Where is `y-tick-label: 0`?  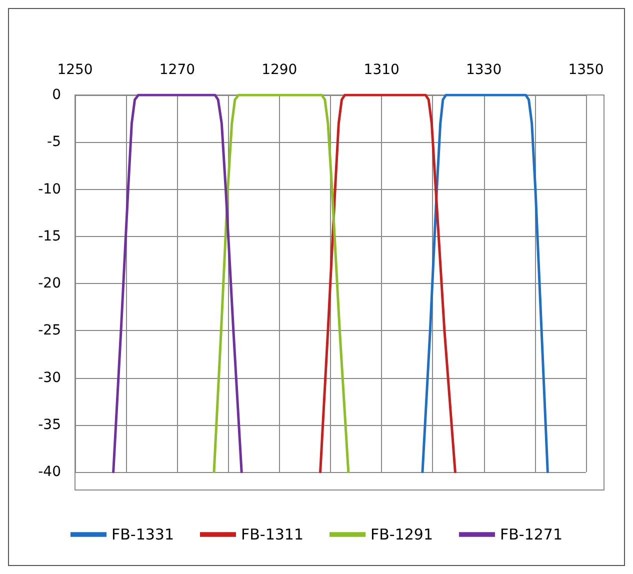 y-tick-label: 0 is located at coordinates (56, 95).